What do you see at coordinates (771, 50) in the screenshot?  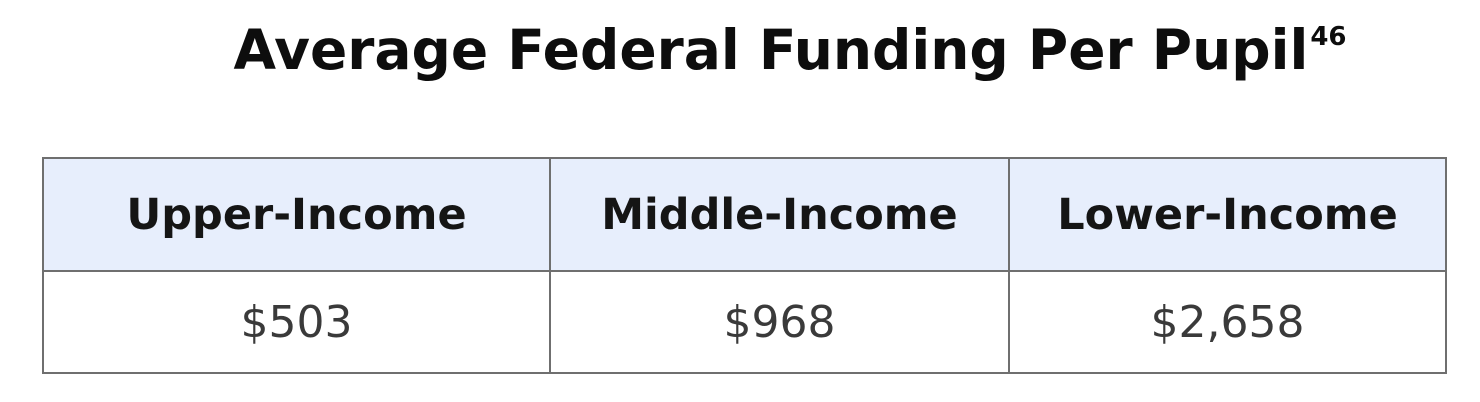 I see `table-title-text: Average Federal Funding Per Pupil` at bounding box center [771, 50].